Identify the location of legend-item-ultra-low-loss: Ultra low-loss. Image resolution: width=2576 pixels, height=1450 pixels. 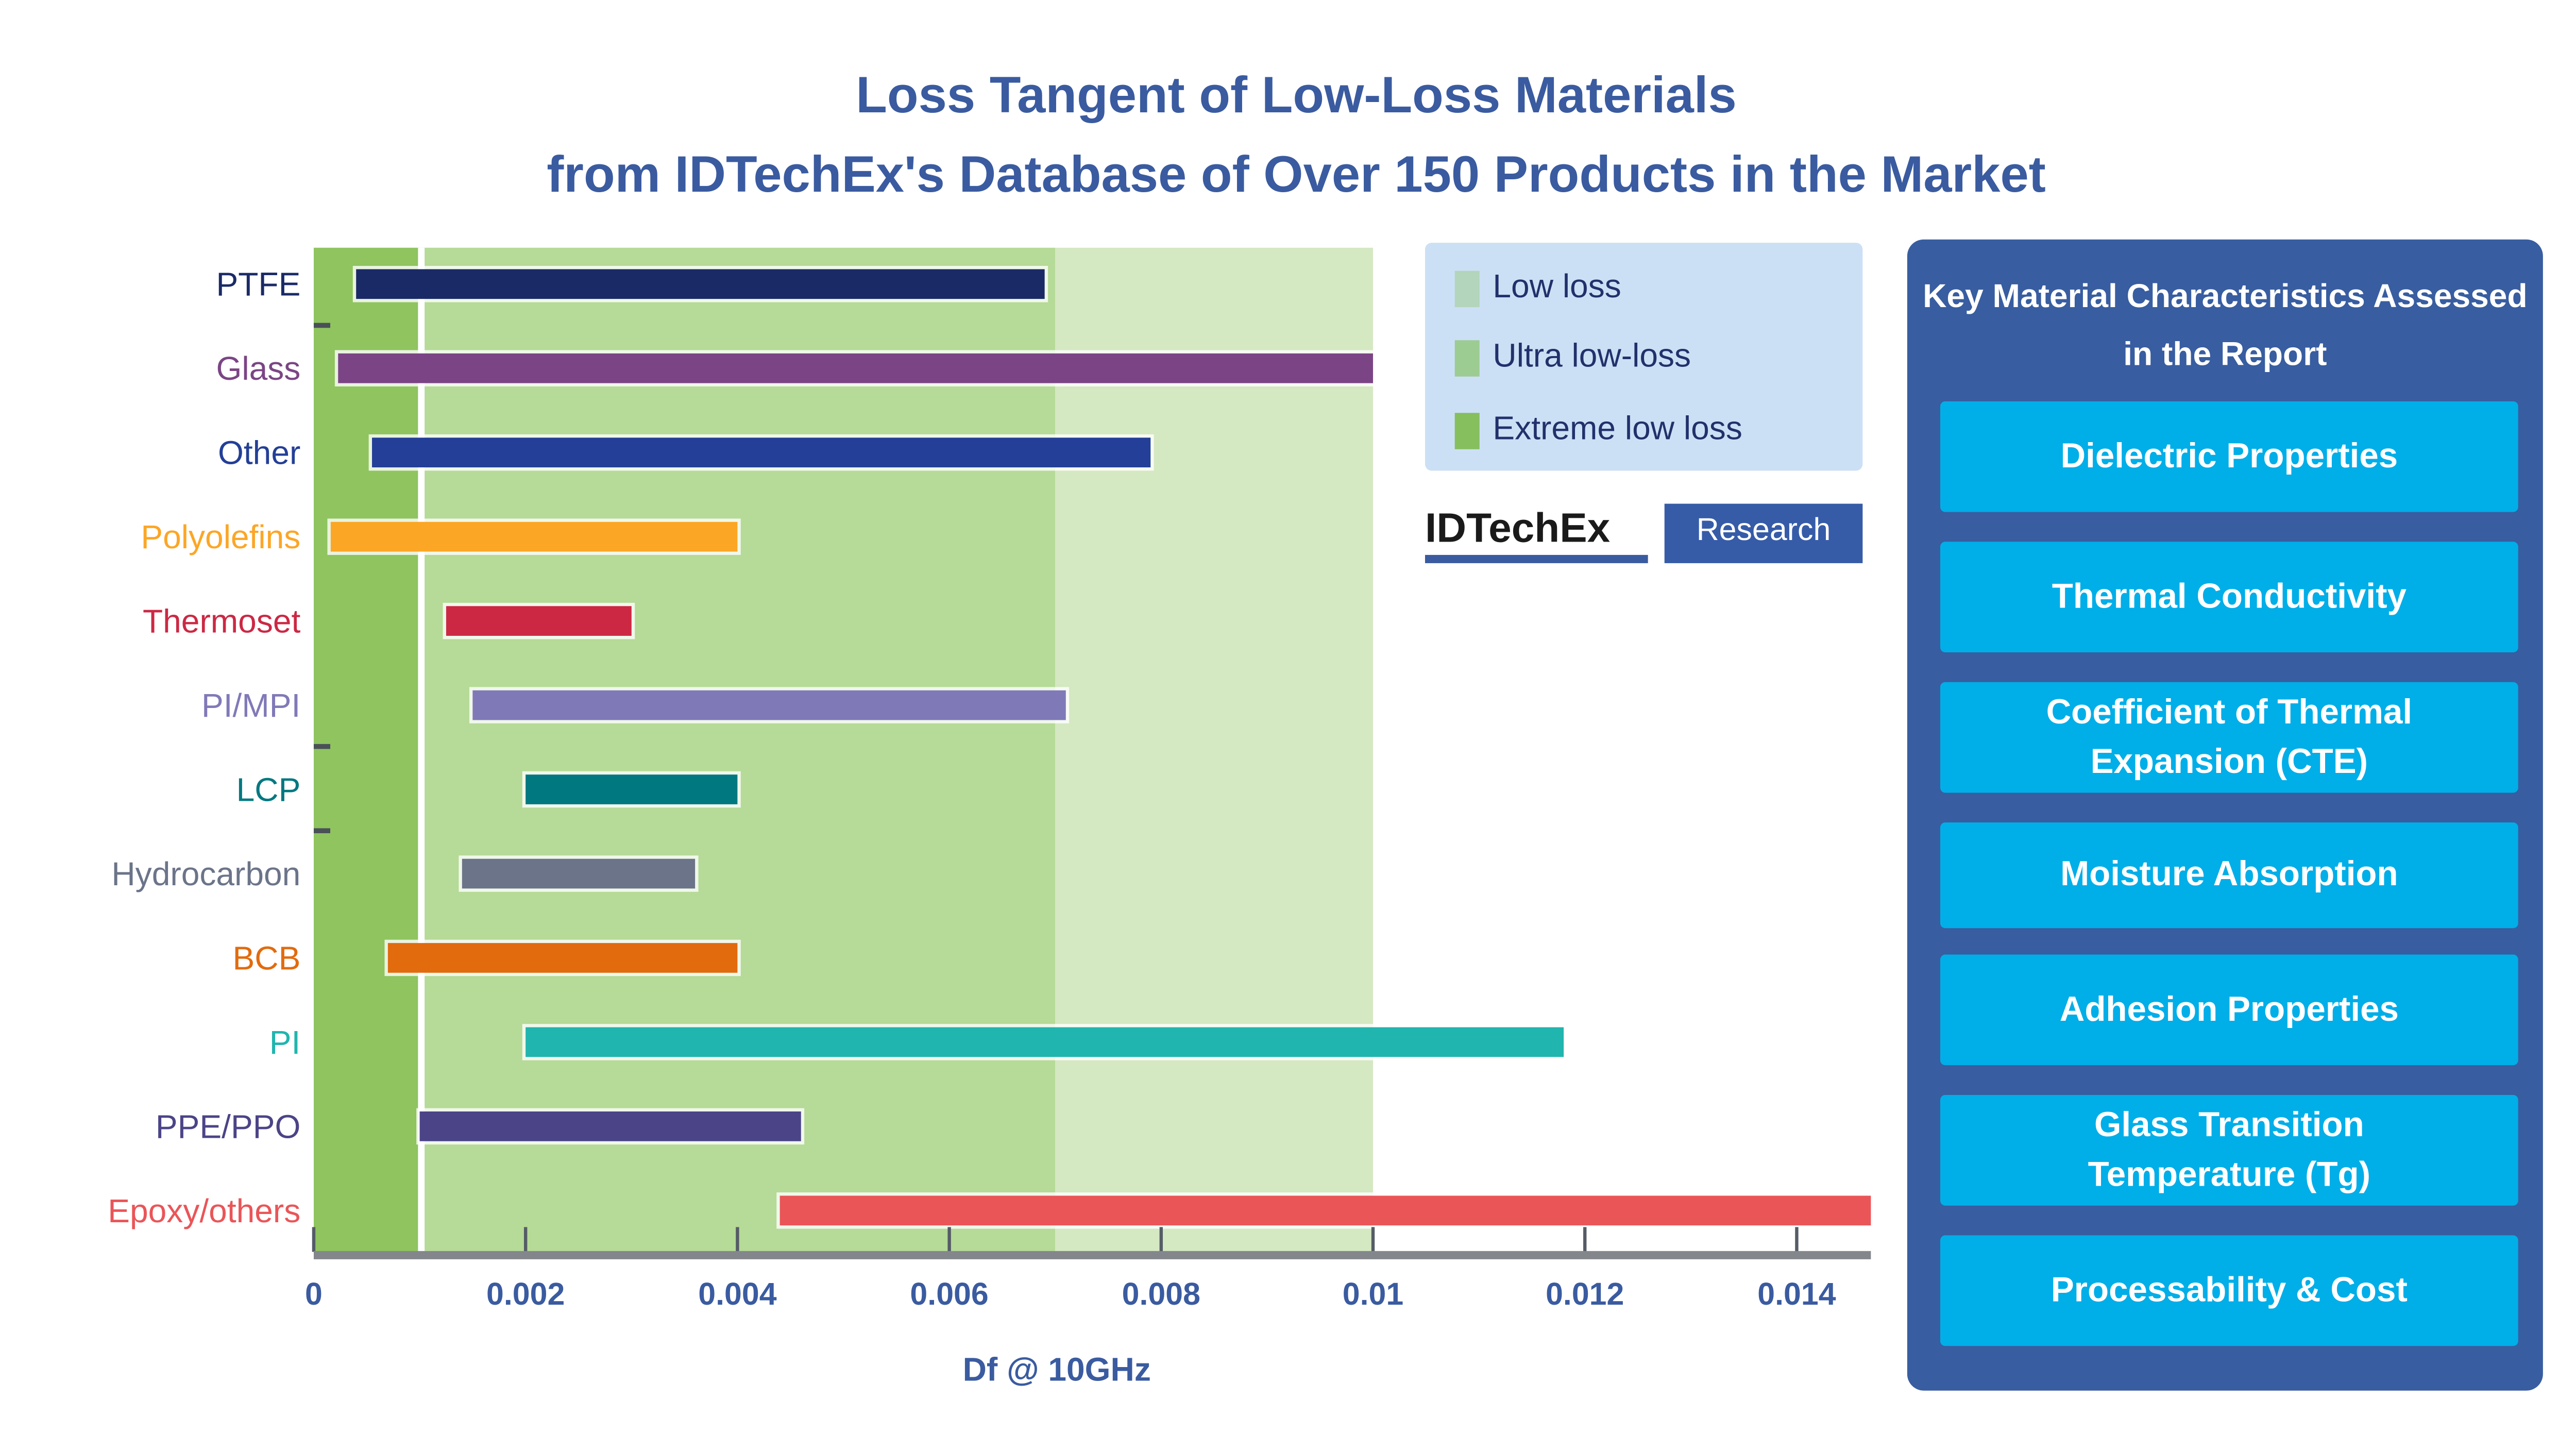
(1572, 358).